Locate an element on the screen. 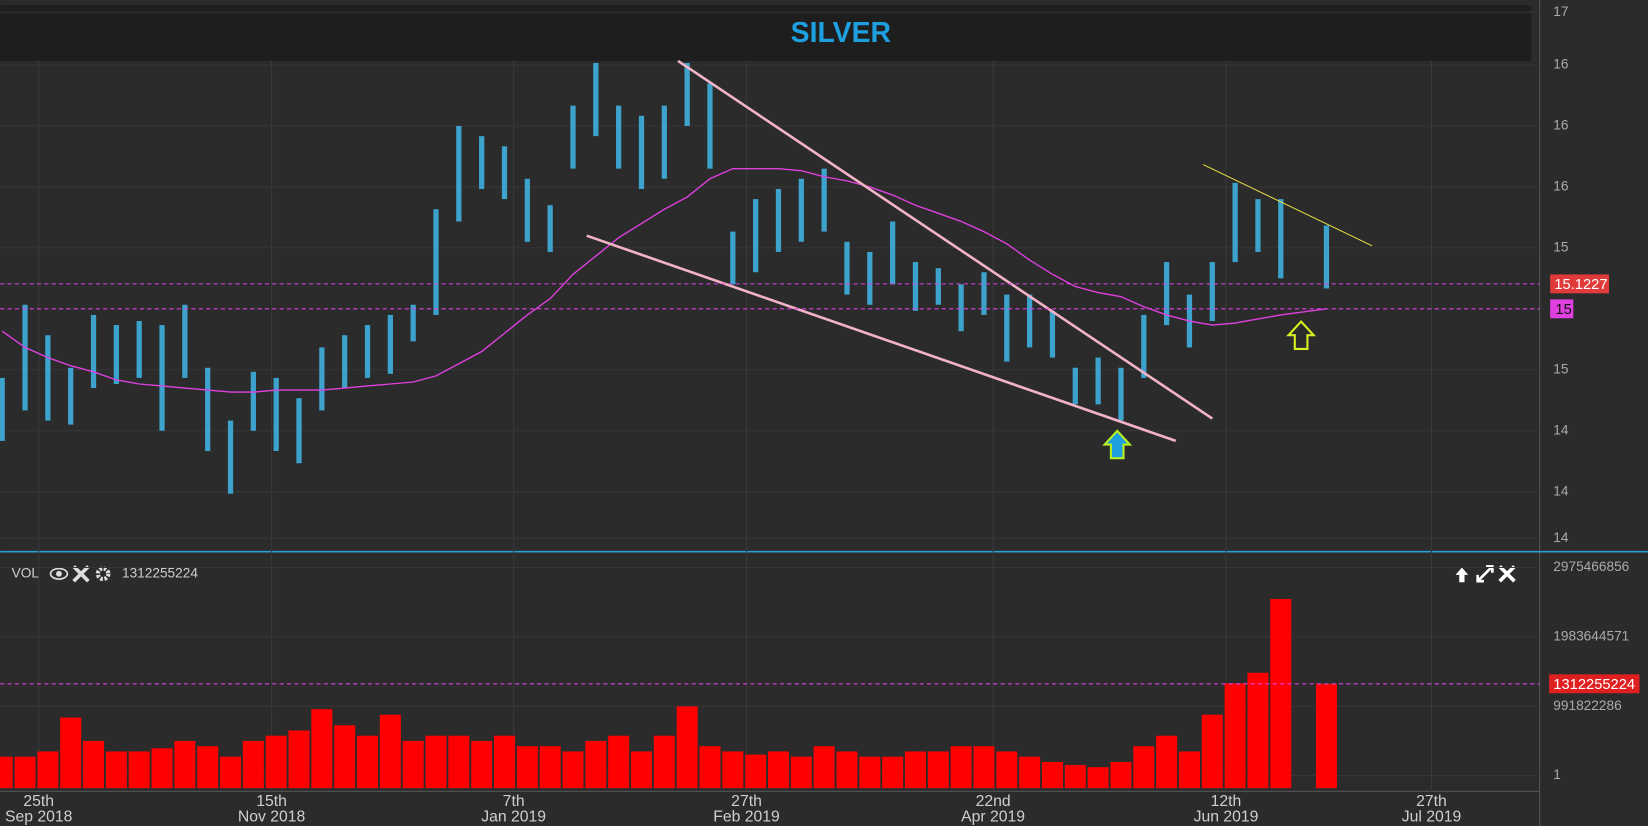  y-tick-label: 991822286 is located at coordinates (1587, 705).